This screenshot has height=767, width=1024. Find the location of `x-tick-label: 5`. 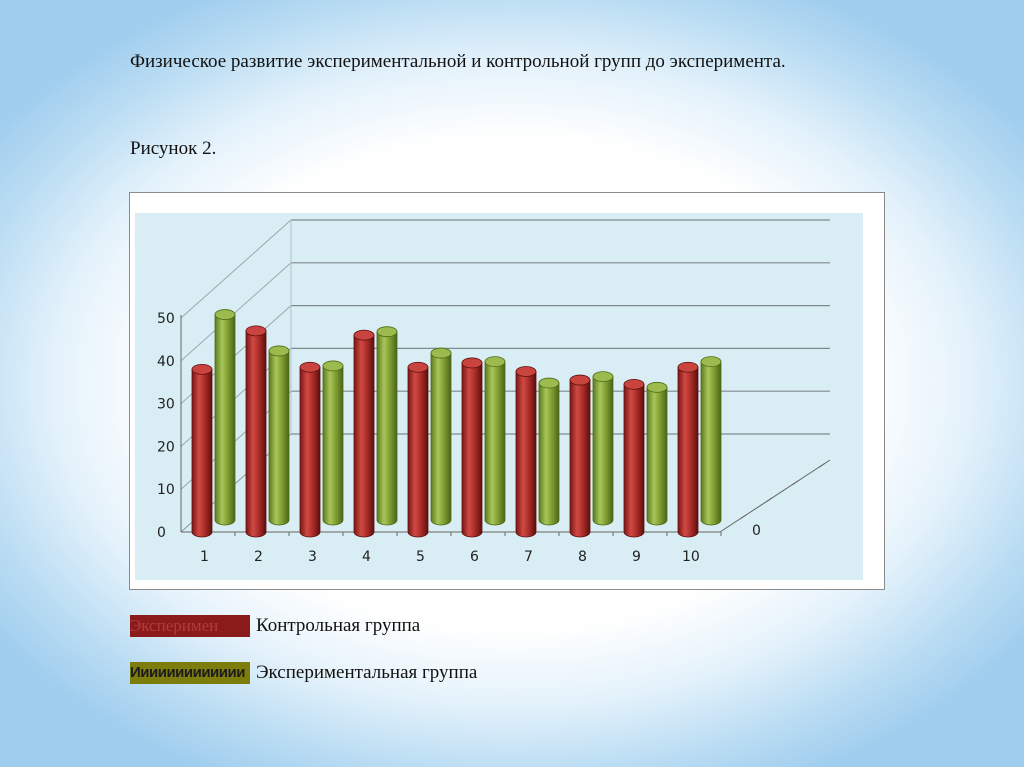

x-tick-label: 5 is located at coordinates (420, 557).